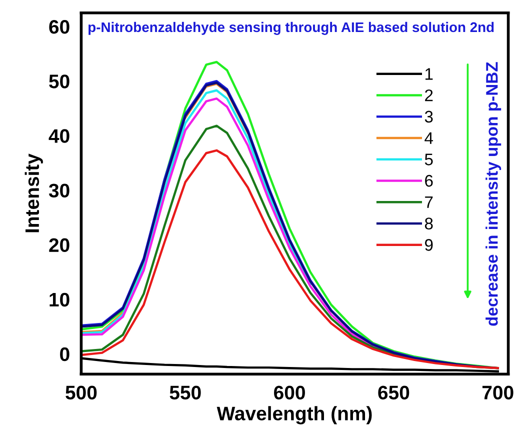 The width and height of the screenshot is (524, 430). What do you see at coordinates (494, 194) in the screenshot?
I see `annotation: decrease in intensity upon p-NBZ` at bounding box center [494, 194].